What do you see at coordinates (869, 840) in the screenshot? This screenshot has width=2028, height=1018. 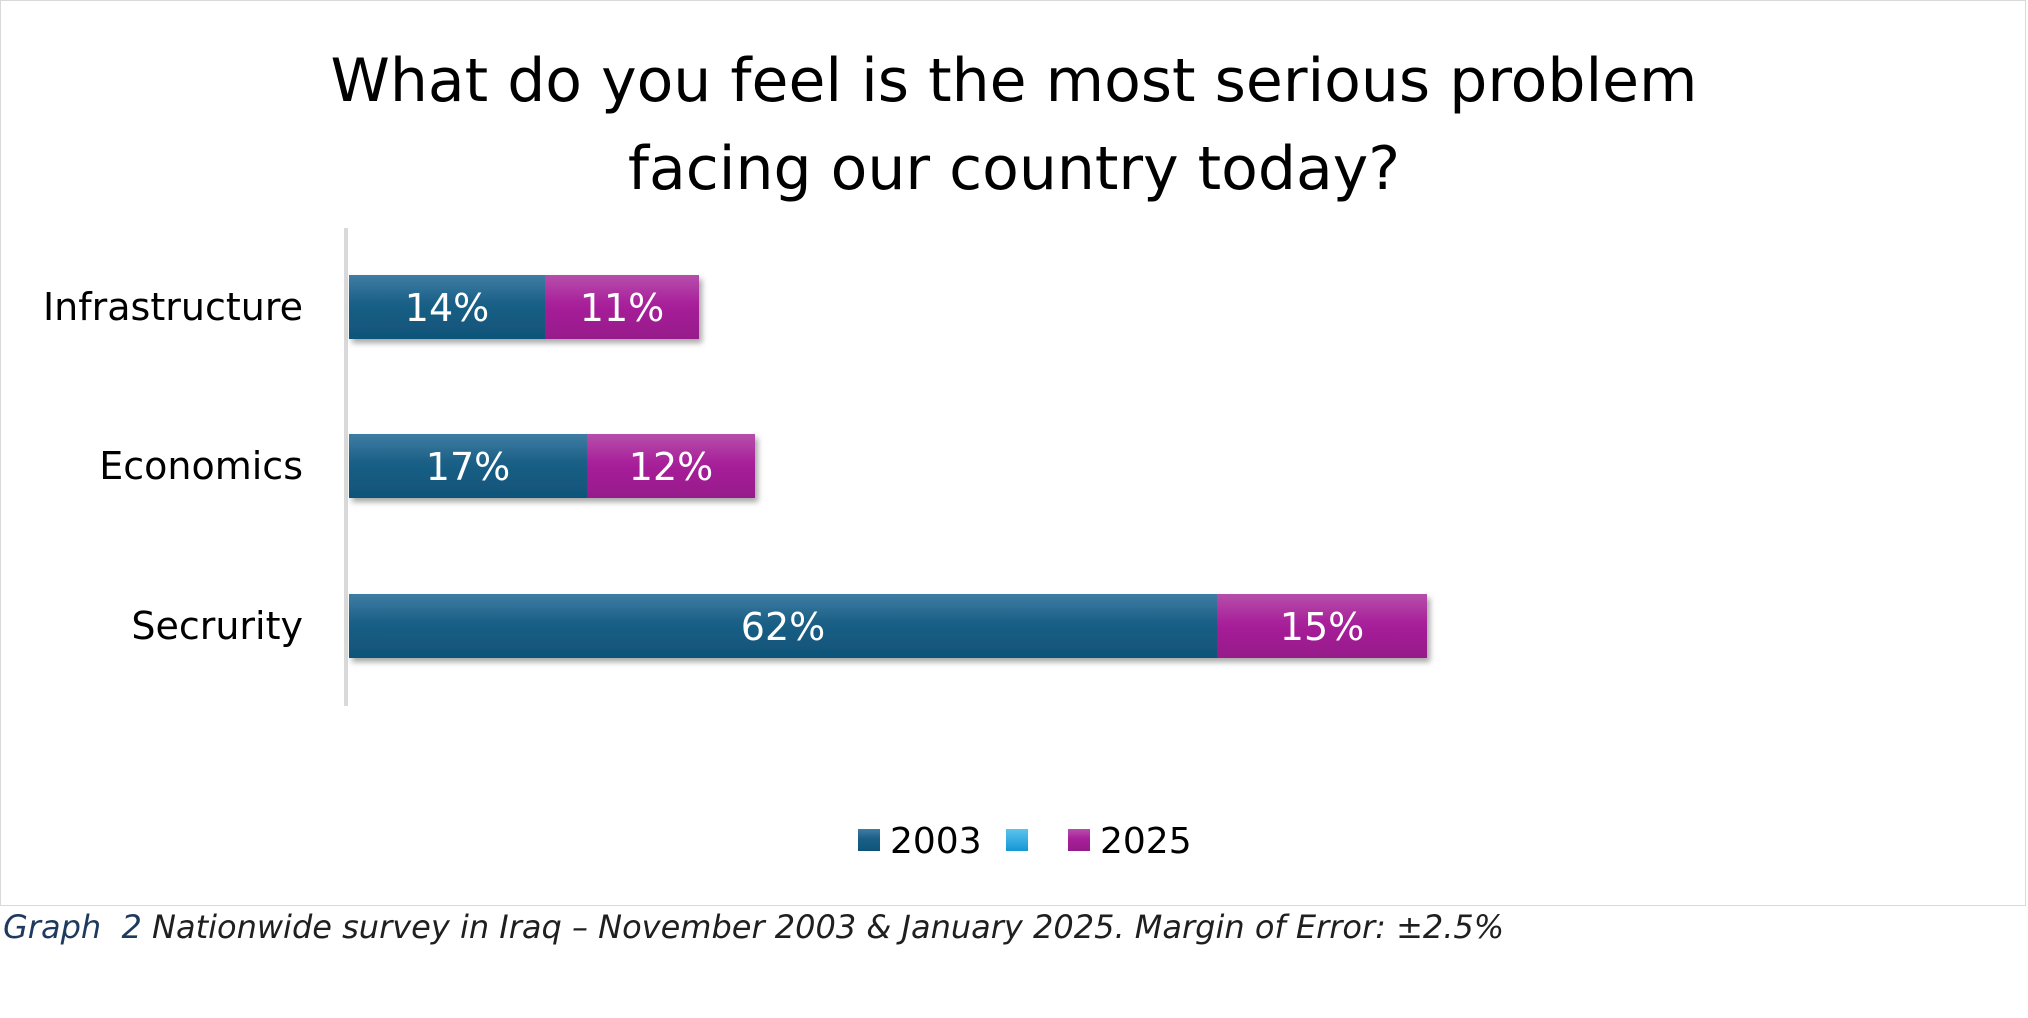 I see `legend-swatch-2003` at bounding box center [869, 840].